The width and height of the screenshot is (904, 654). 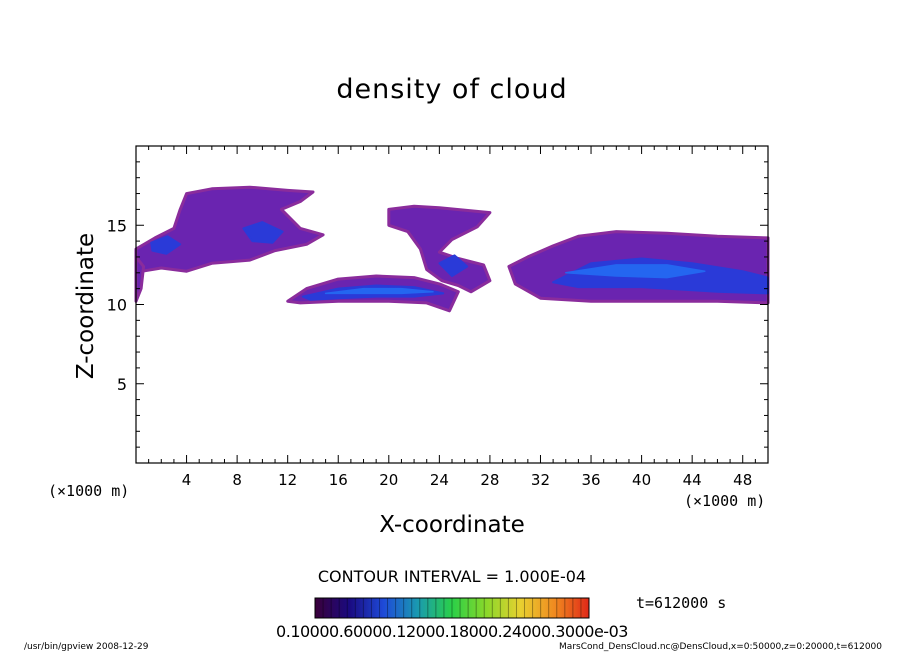 I want to click on x-tick-label: 8, so click(x=237, y=480).